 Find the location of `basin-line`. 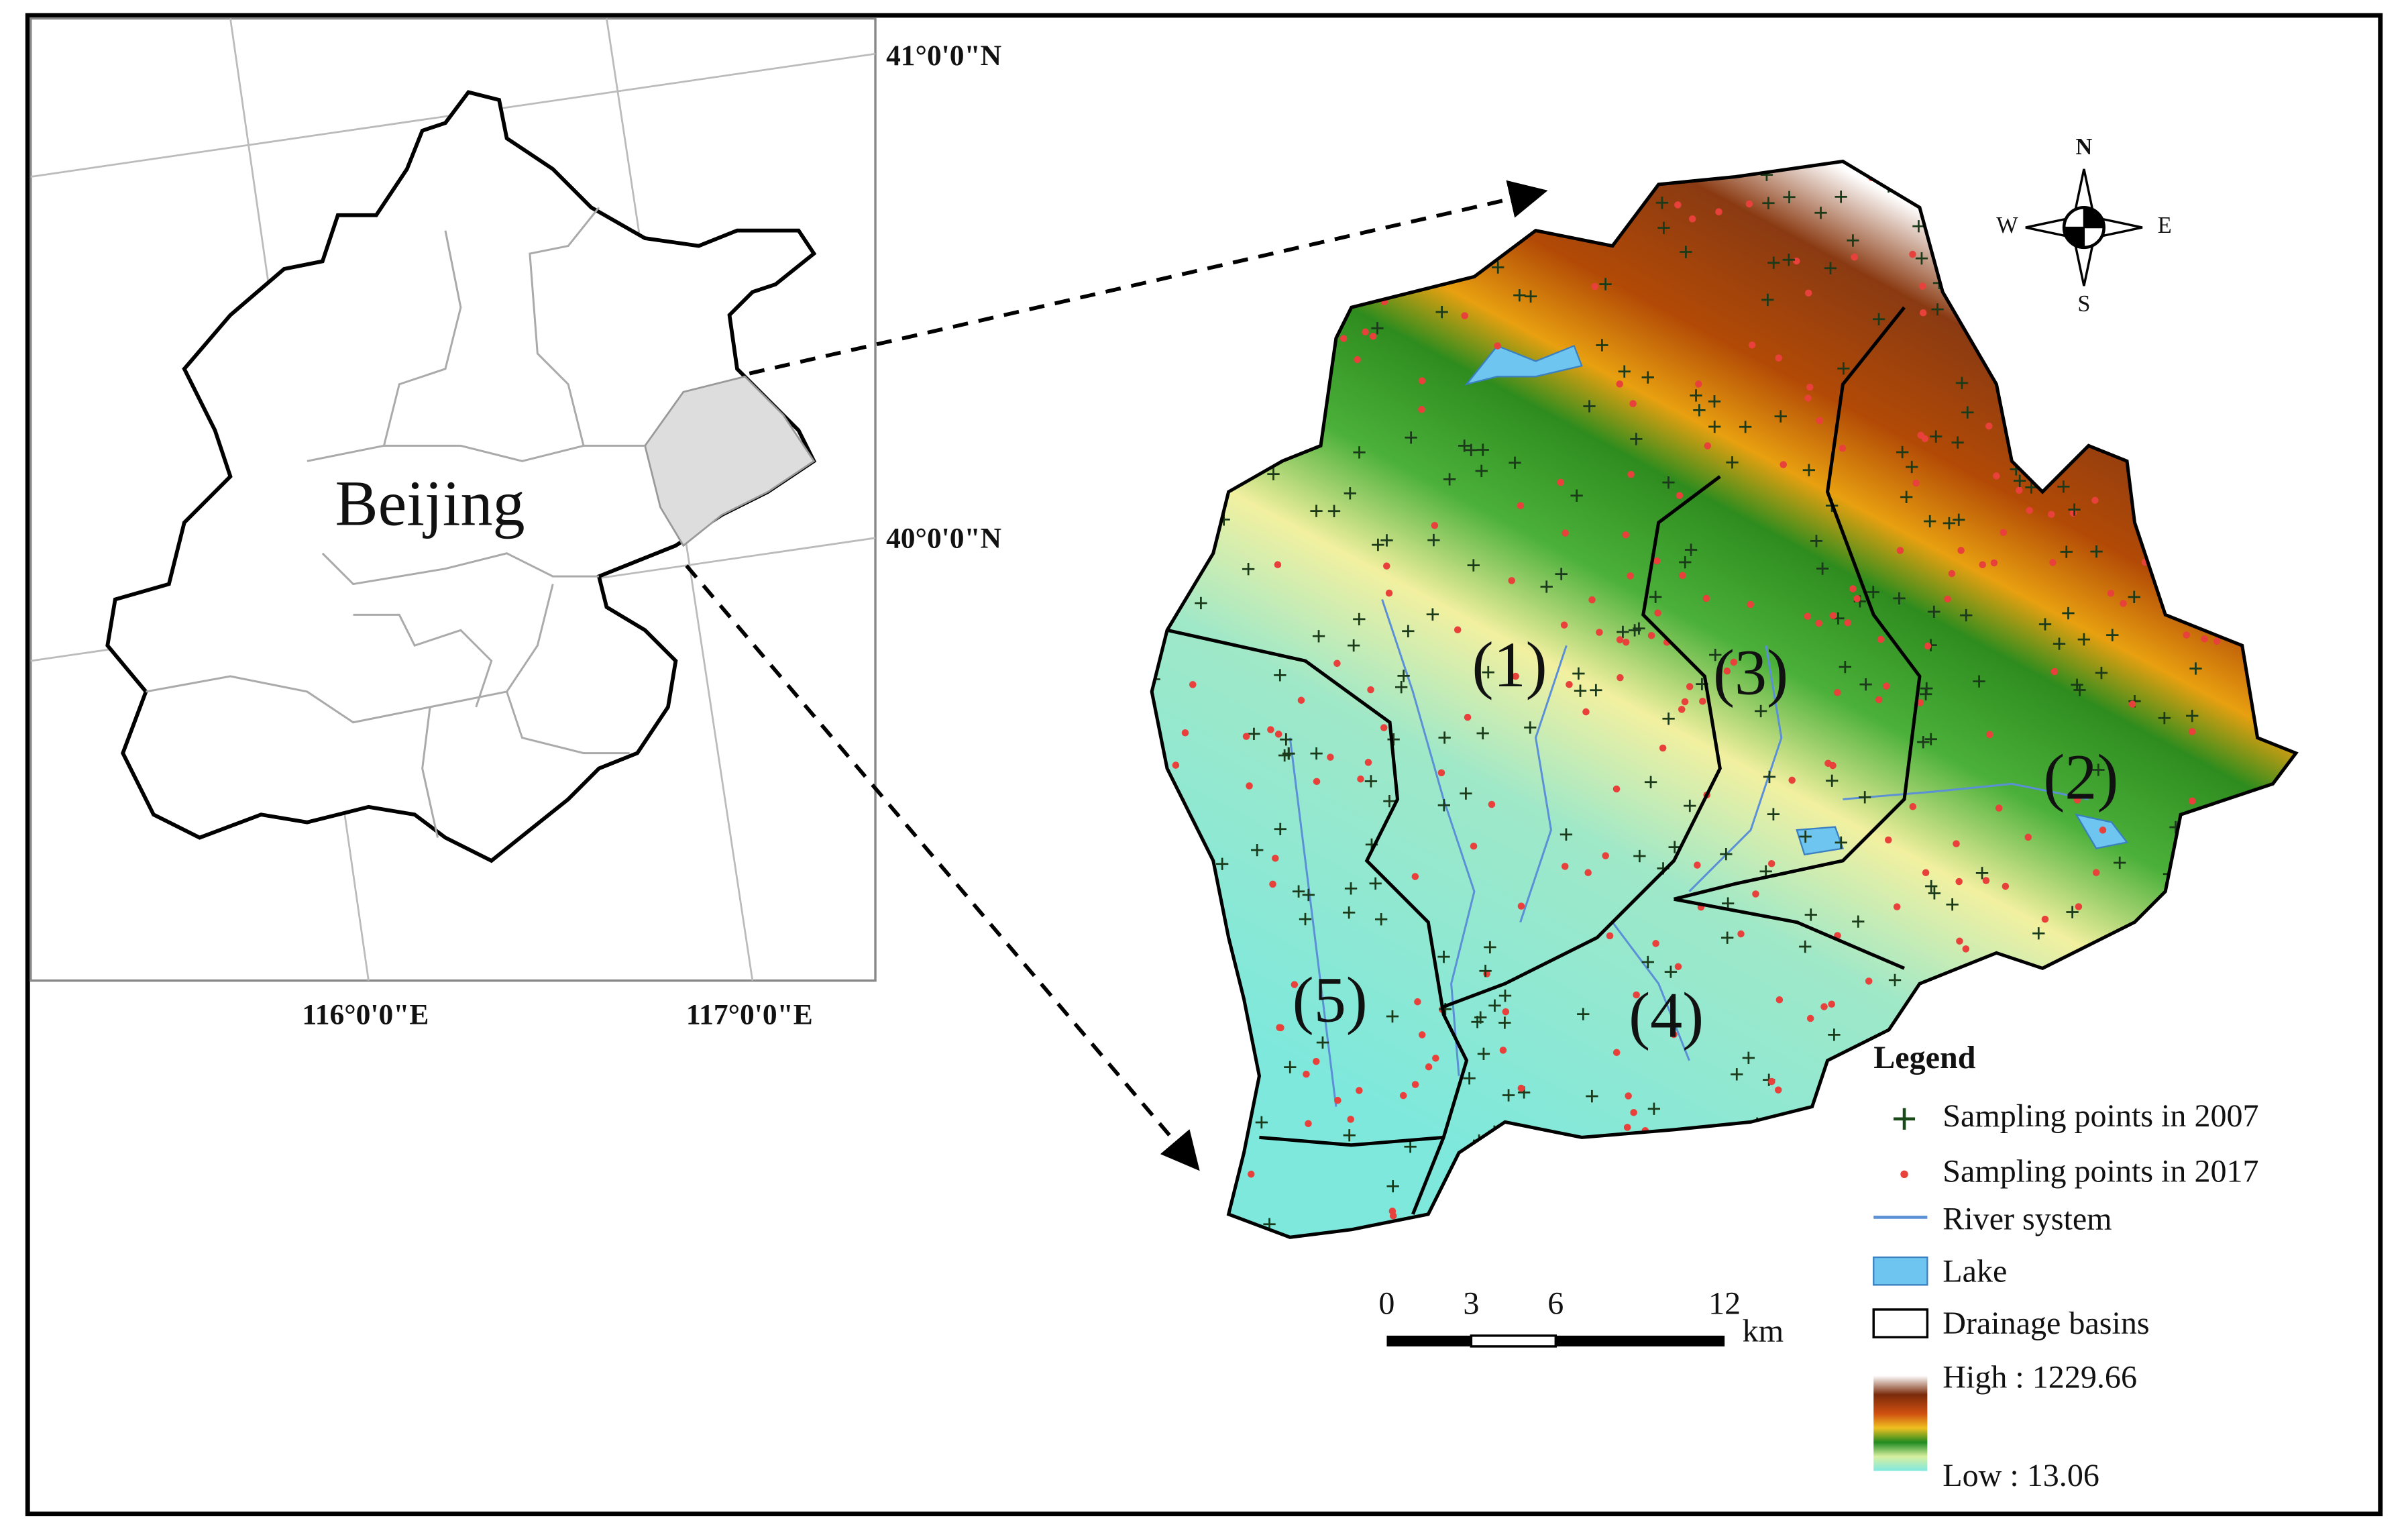

basin-line is located at coordinates (1582, 741).